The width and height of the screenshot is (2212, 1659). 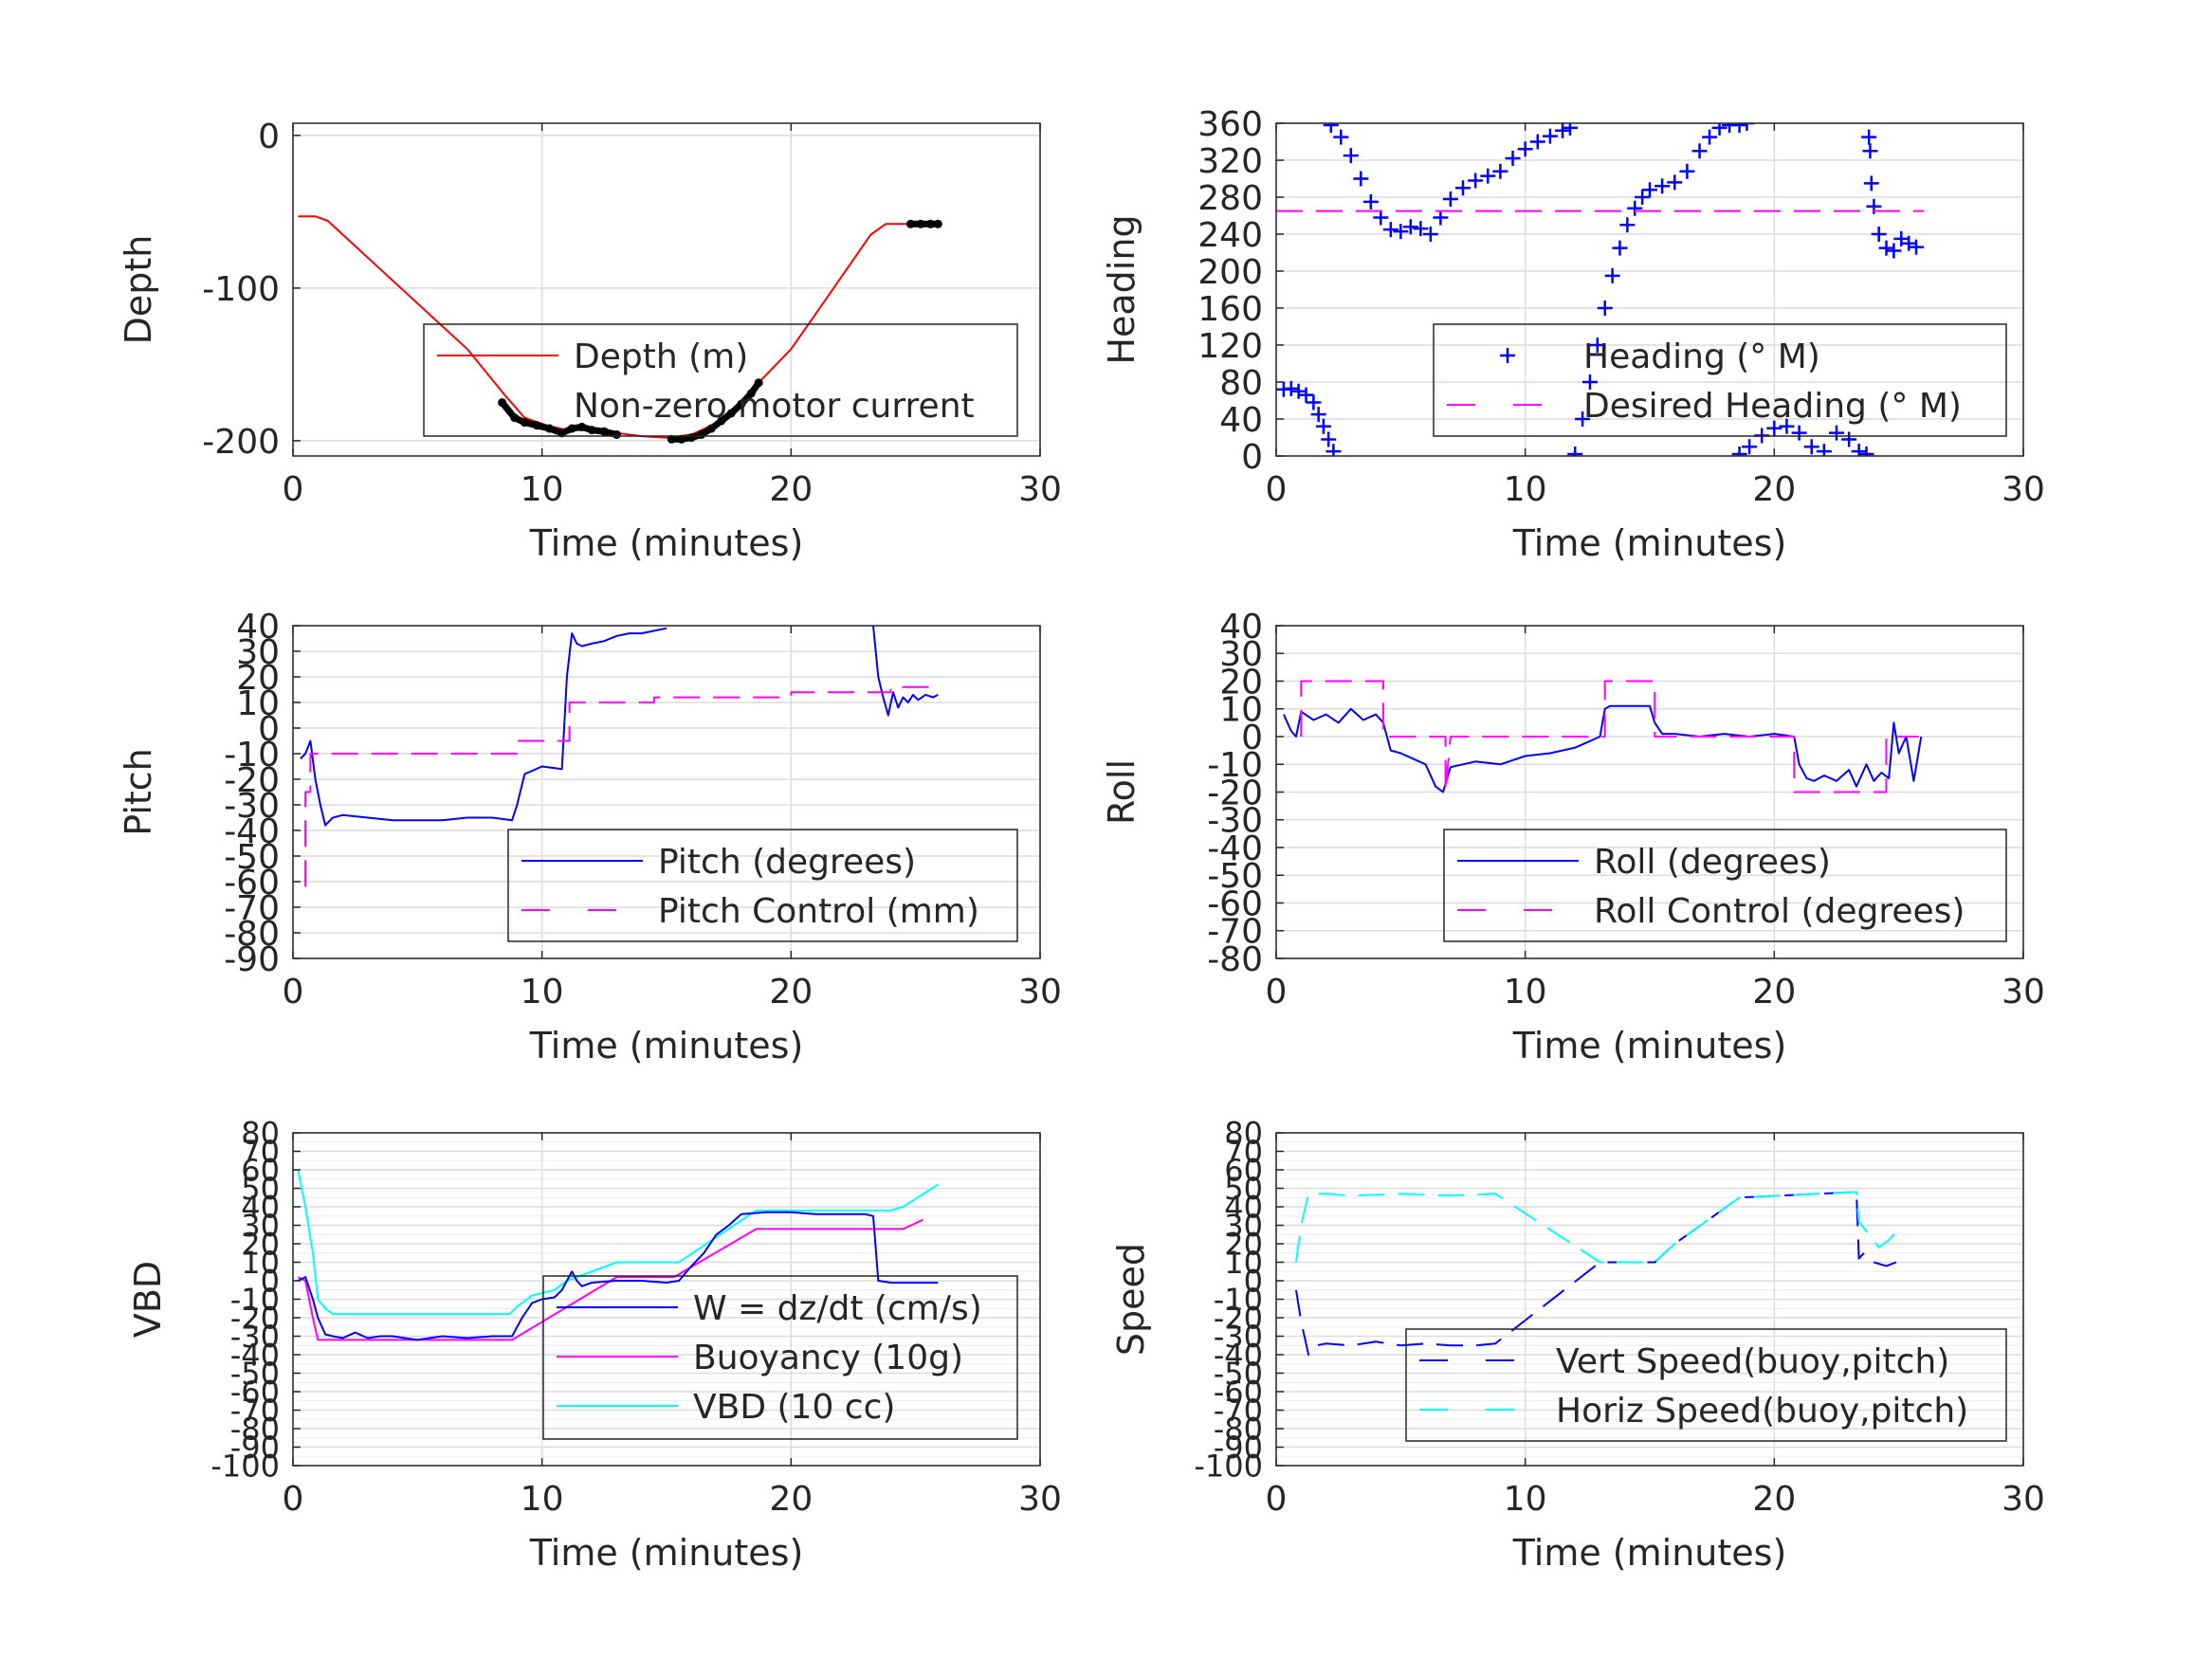 I want to click on legend: Depth (m) Non-zero motor current, so click(x=720, y=380).